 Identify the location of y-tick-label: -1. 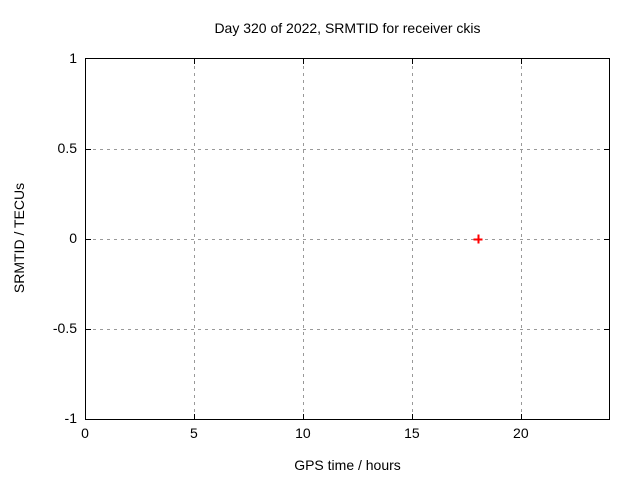
(70, 418).